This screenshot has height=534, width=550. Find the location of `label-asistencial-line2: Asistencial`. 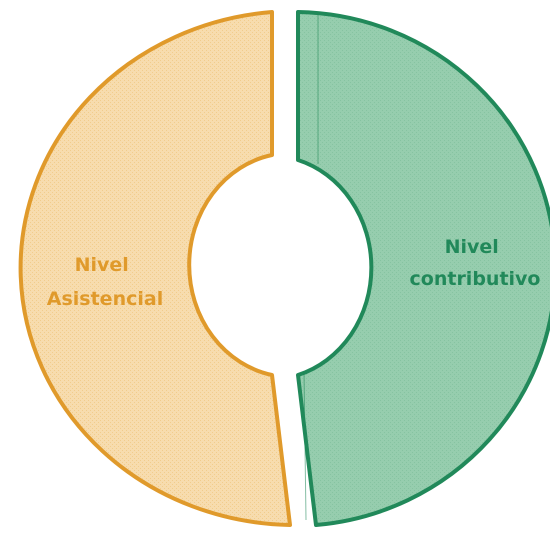

label-asistencial-line2: Asistencial is located at coordinates (105, 299).